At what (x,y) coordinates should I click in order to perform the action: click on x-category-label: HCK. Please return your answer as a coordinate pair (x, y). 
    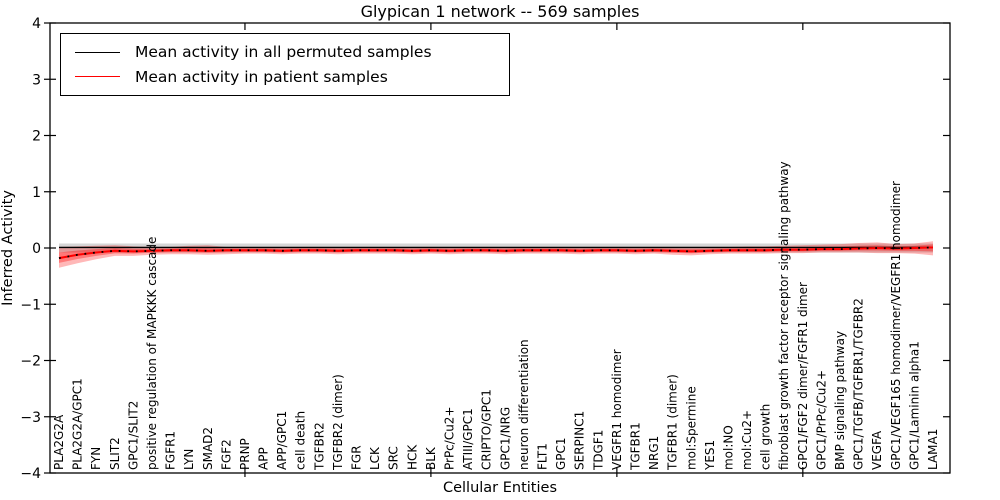
    Looking at the image, I should click on (412, 457).